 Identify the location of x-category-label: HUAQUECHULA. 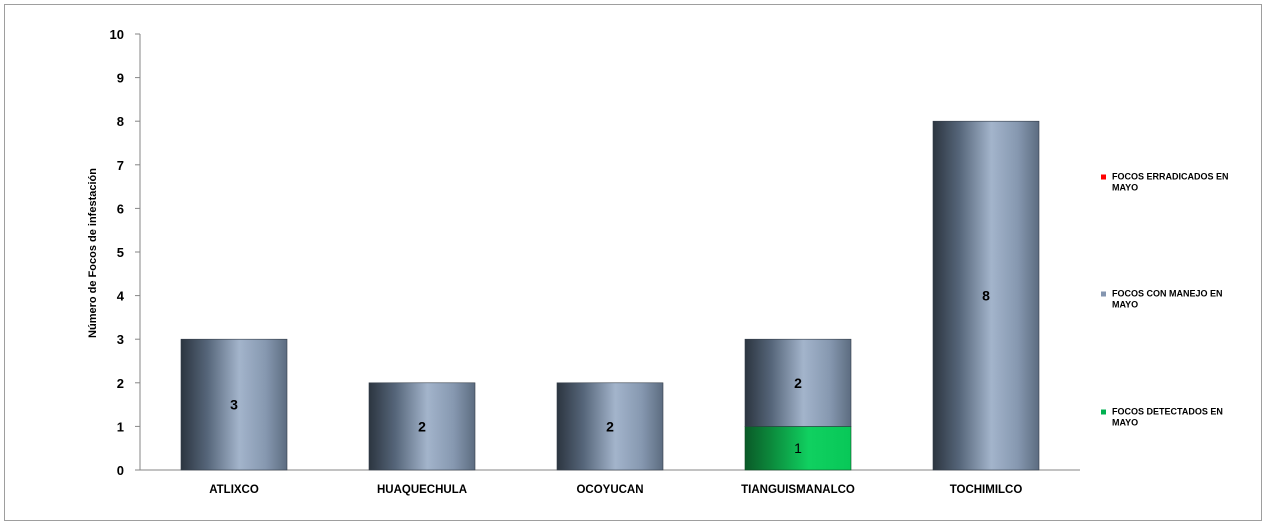
(422, 490).